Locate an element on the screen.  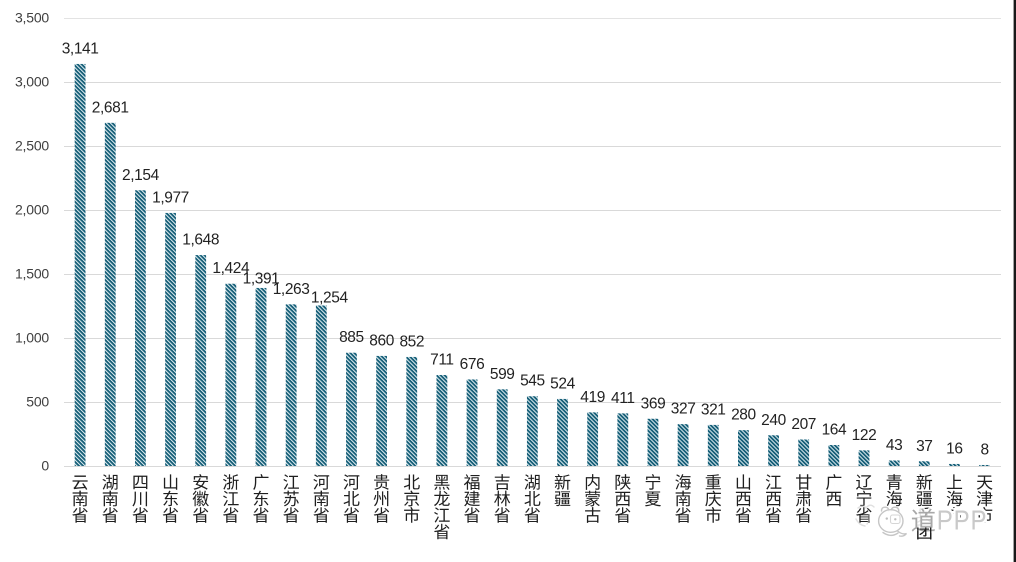
svg-text: 1,263 is located at coordinates (291, 289).